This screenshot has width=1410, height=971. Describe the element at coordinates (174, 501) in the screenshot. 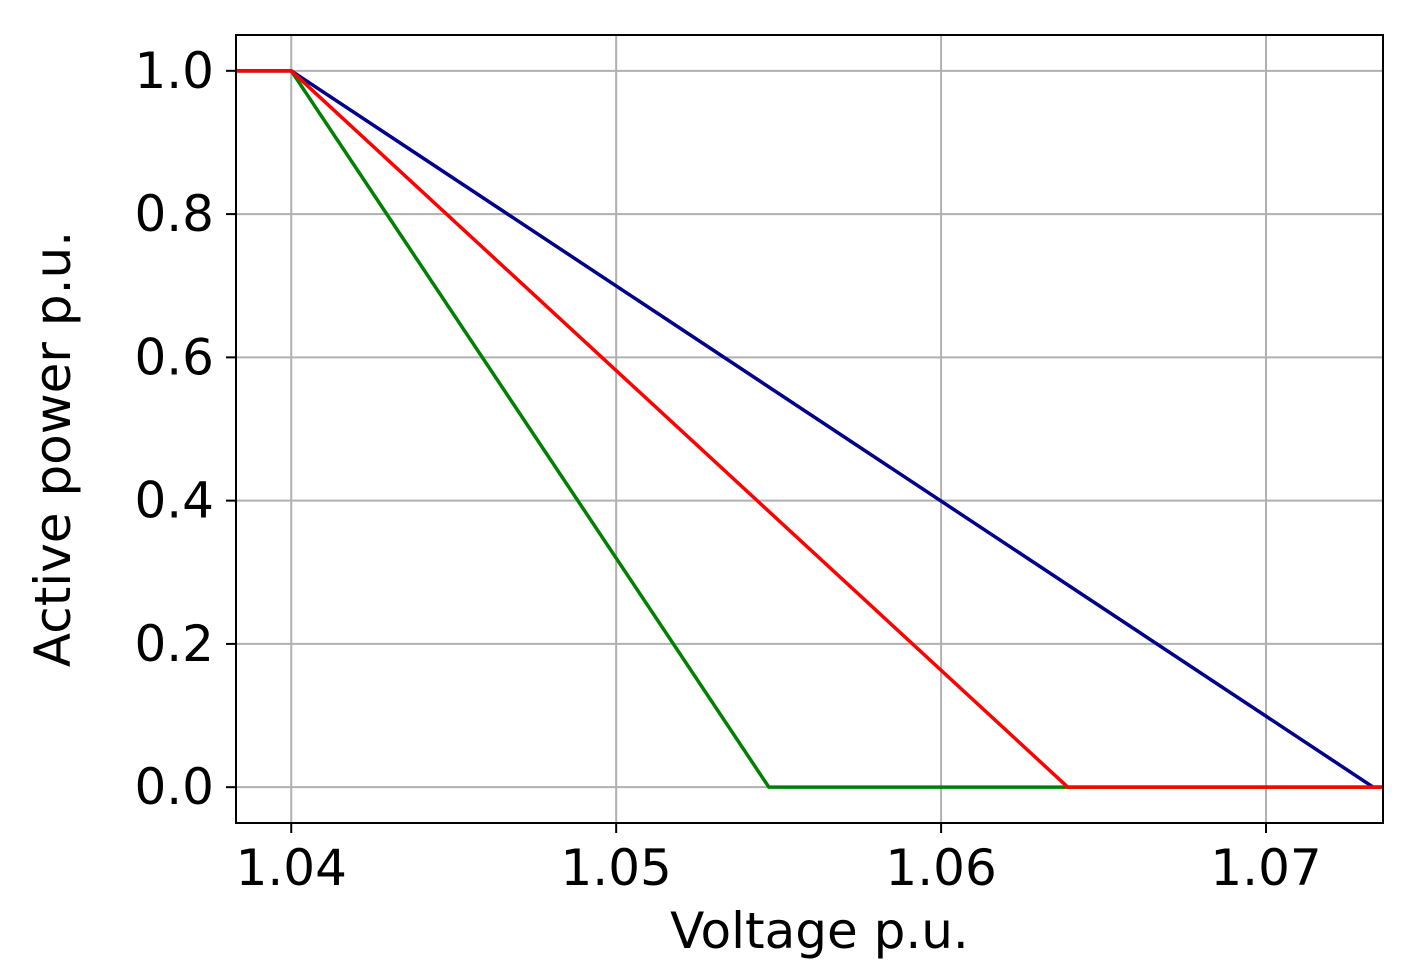

I see `y-tick-label: 0.4` at that location.